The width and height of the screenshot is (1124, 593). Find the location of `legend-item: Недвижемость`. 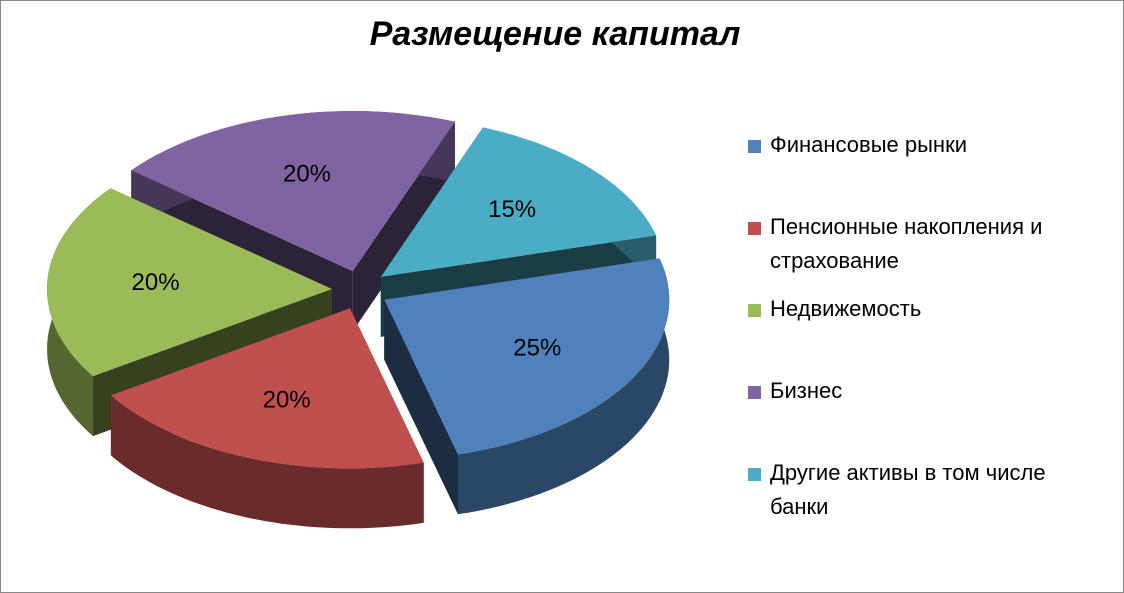

legend-item: Недвижемость is located at coordinates (928, 309).